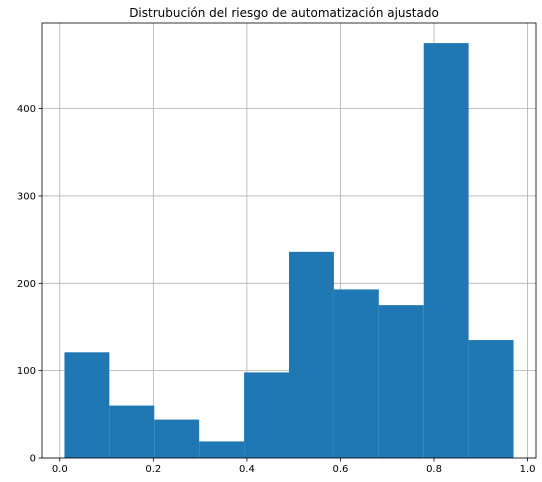  Describe the element at coordinates (26, 371) in the screenshot. I see `y-tick-label: 100` at that location.